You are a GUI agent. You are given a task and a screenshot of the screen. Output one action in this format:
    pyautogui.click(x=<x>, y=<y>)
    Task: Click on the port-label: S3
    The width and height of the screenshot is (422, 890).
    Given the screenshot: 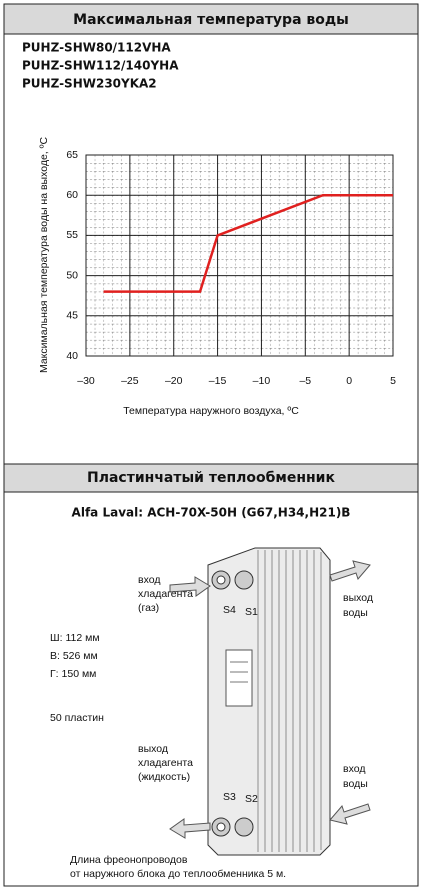 What is the action you would take?
    pyautogui.click(x=229, y=797)
    